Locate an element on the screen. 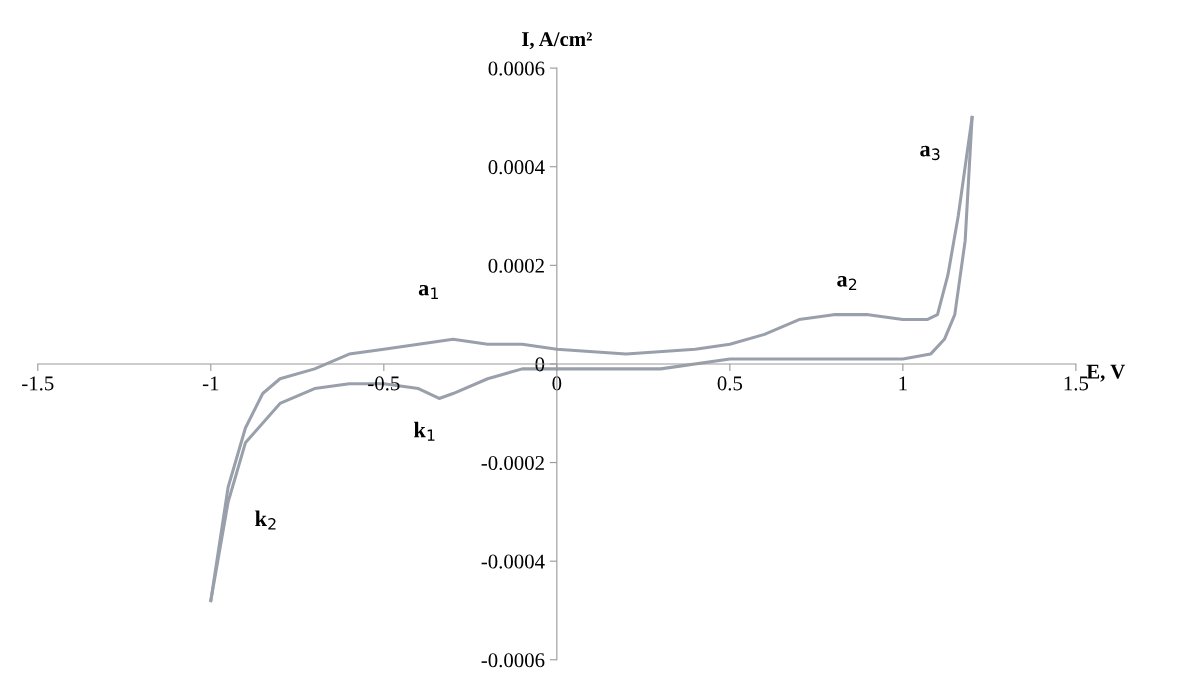 This screenshot has height=688, width=1181. x-axis-title: E, V is located at coordinates (1106, 373).